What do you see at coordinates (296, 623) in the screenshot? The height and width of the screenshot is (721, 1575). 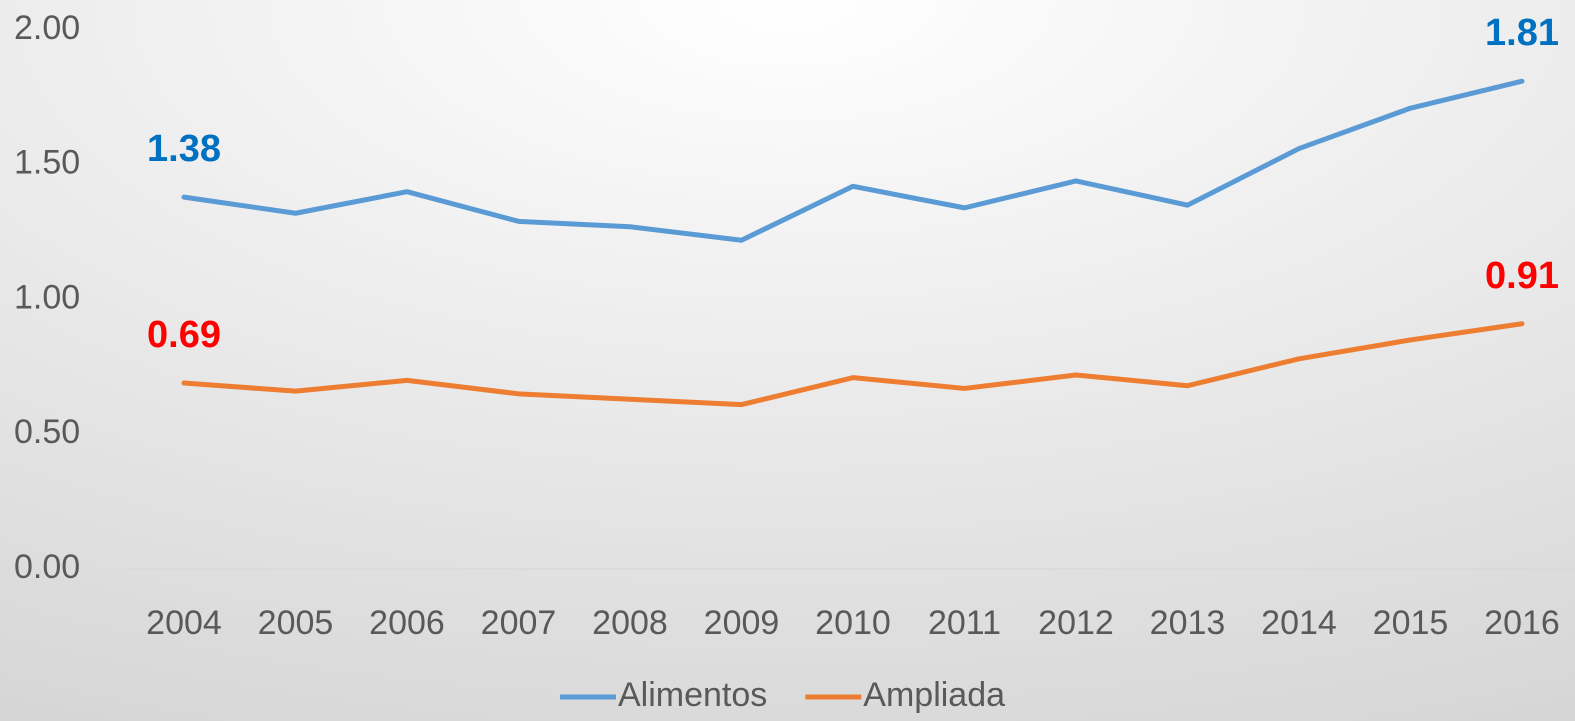 I see `x-tick-label: 2005` at bounding box center [296, 623].